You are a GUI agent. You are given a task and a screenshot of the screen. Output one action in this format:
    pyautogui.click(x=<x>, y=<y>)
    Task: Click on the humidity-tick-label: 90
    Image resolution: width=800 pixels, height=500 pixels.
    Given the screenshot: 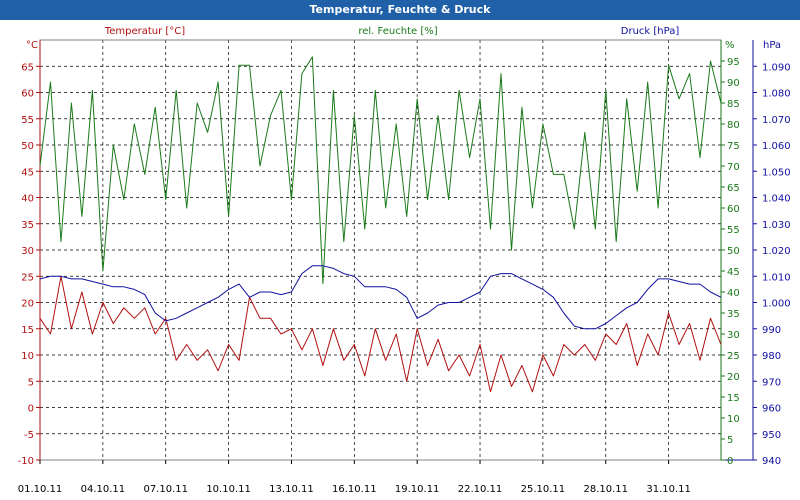 What is the action you would take?
    pyautogui.click(x=733, y=83)
    